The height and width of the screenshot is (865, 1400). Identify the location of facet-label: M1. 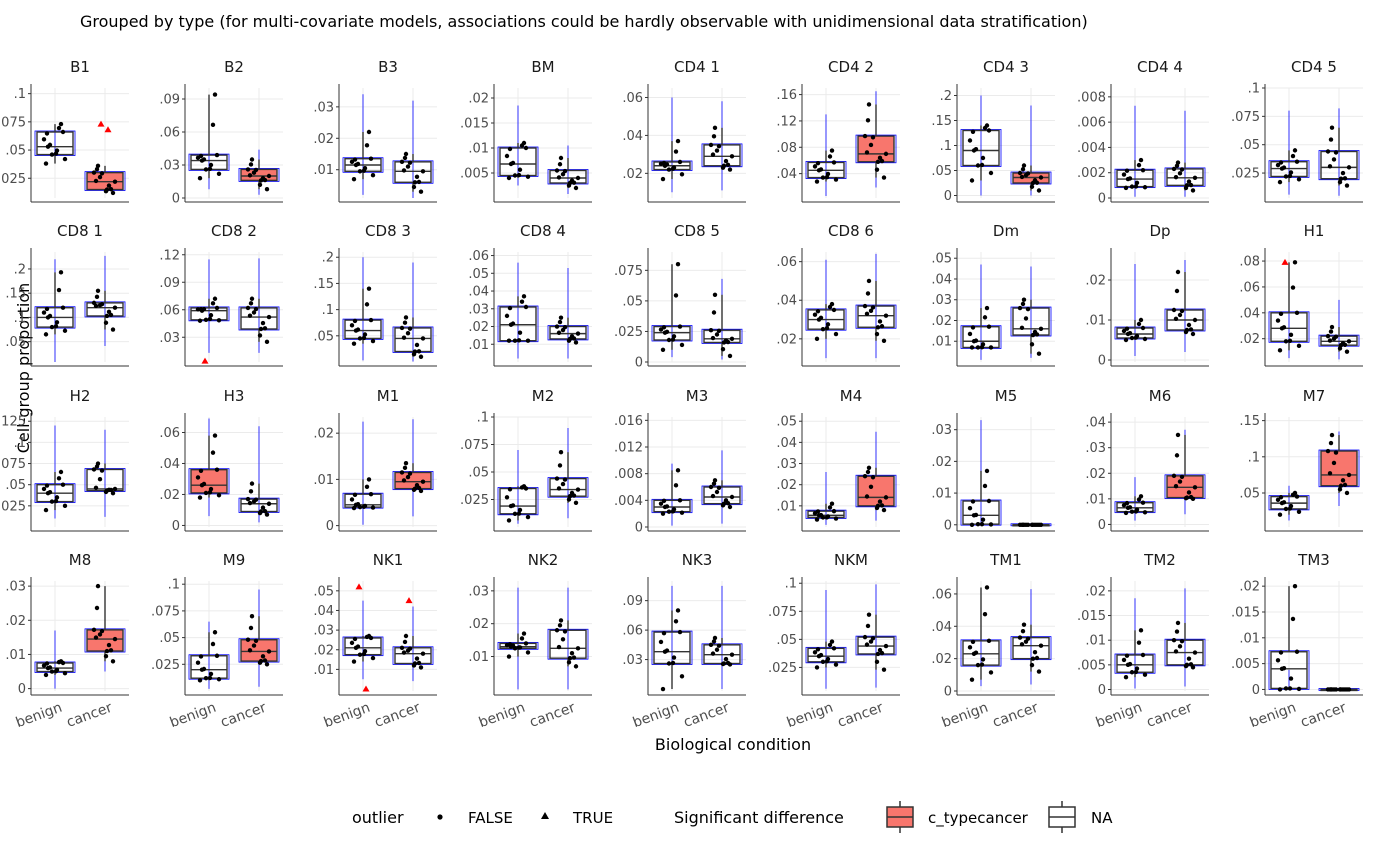
(388, 396).